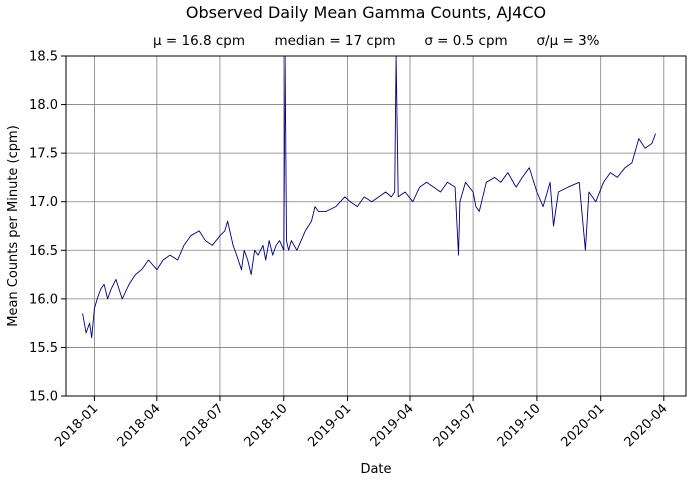 This screenshot has width=692, height=482. What do you see at coordinates (76, 425) in the screenshot?
I see `x-tick-label: 2018-01` at bounding box center [76, 425].